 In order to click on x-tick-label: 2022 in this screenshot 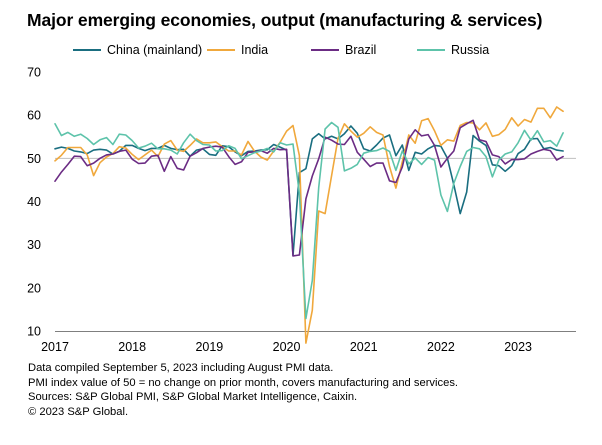, I will do `click(441, 347)`.